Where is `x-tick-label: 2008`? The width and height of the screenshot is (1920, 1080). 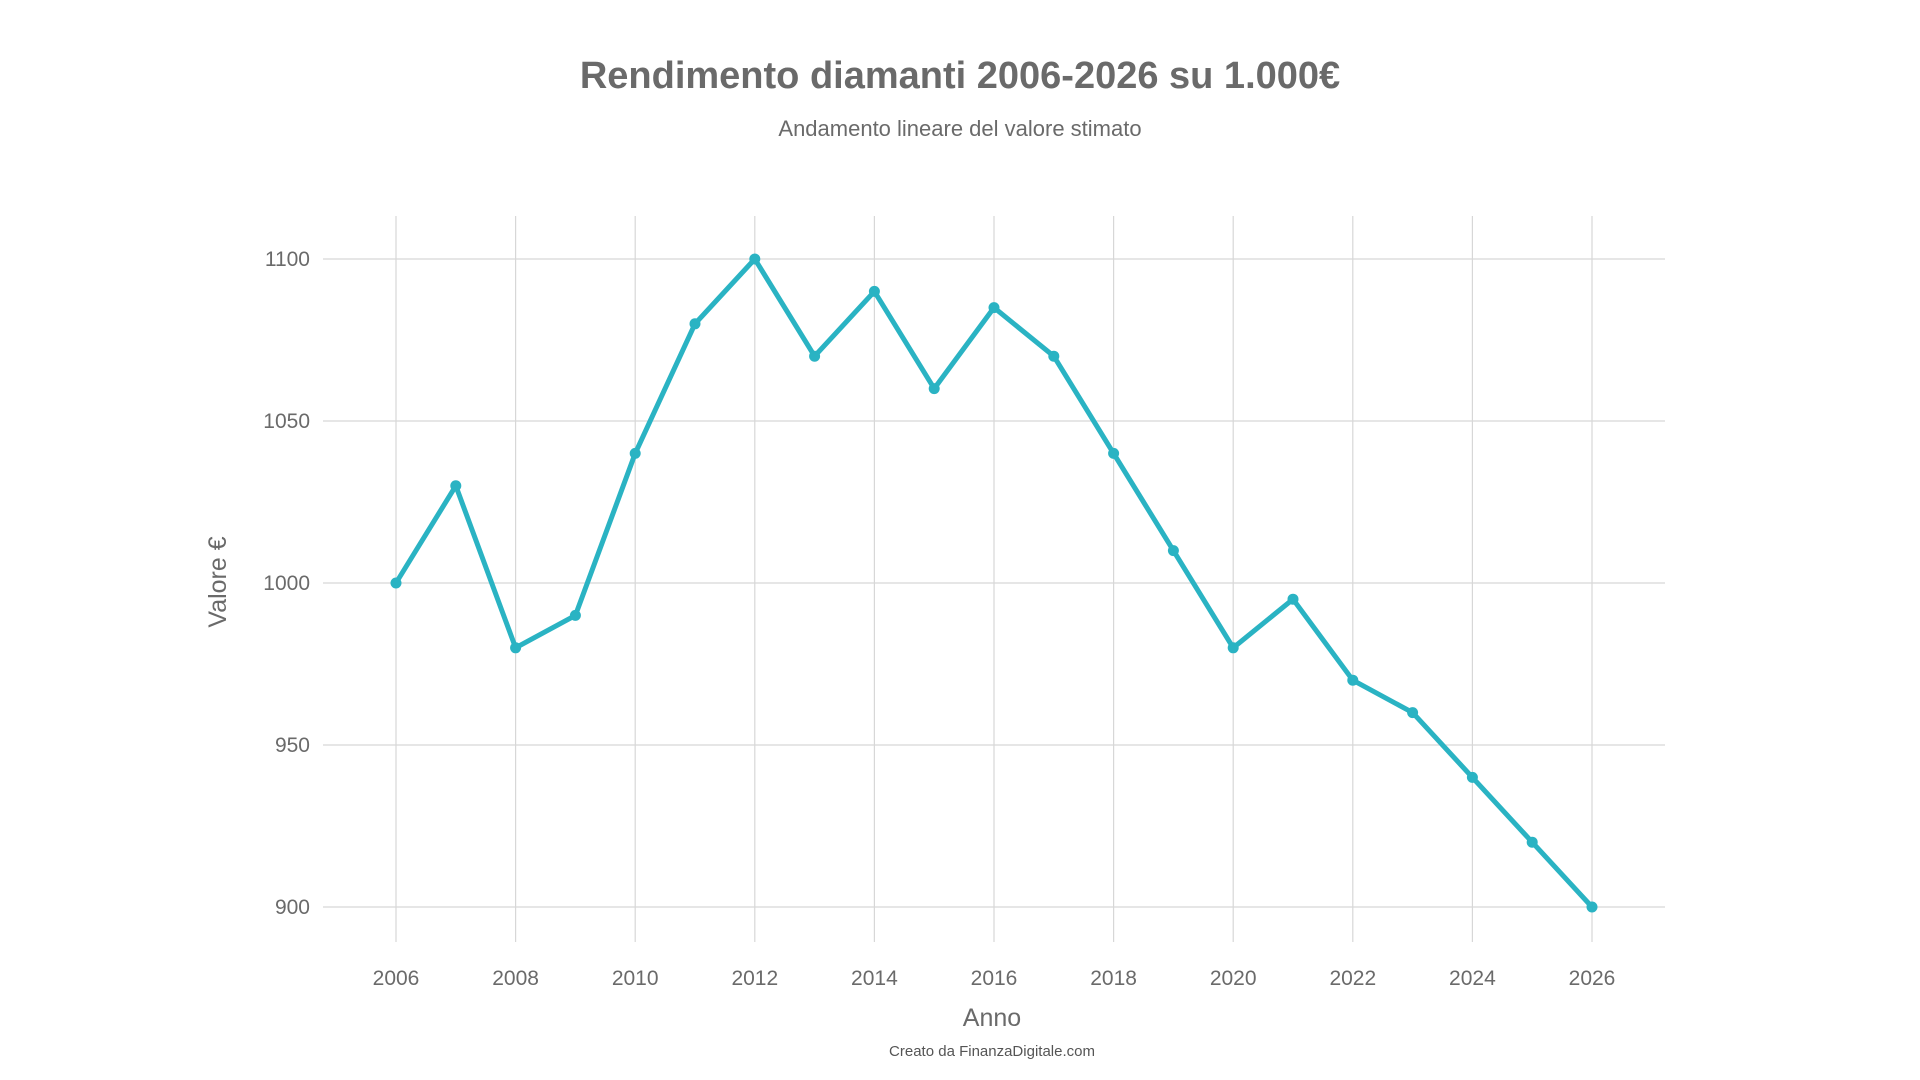
x-tick-label: 2008 is located at coordinates (515, 978).